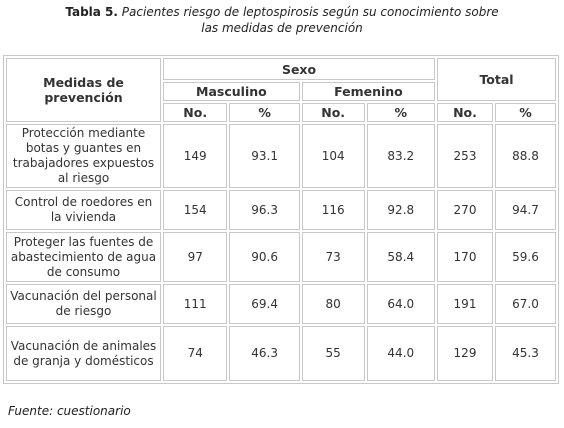 This screenshot has width=564, height=428. I want to click on cell: 93.1, so click(264, 156).